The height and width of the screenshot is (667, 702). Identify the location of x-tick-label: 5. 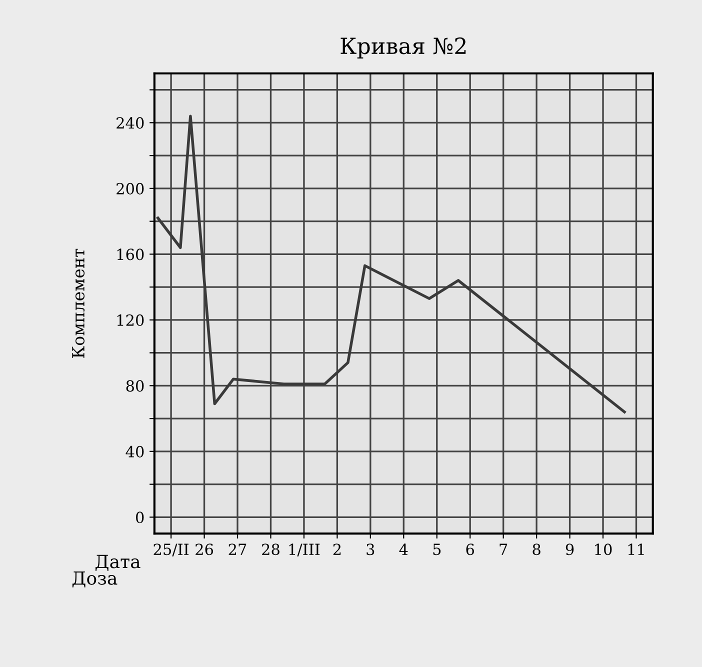
(437, 550).